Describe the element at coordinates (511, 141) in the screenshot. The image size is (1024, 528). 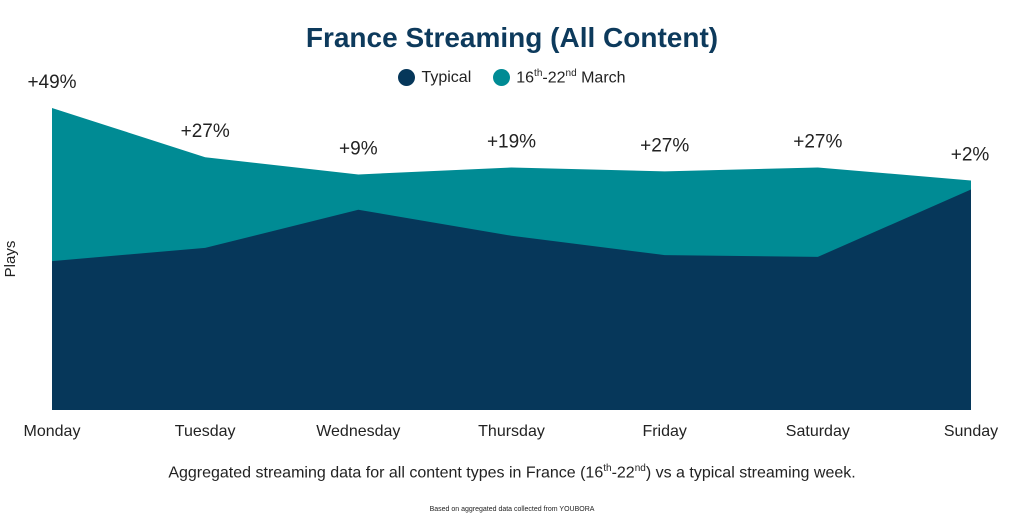
I see `data-label-change: +19%` at that location.